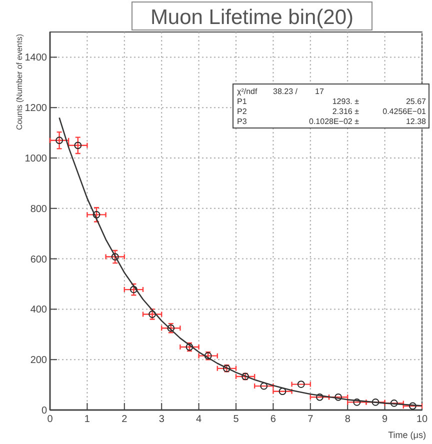 The width and height of the screenshot is (432, 444). I want to click on y-tick-label: 800, so click(39, 209).